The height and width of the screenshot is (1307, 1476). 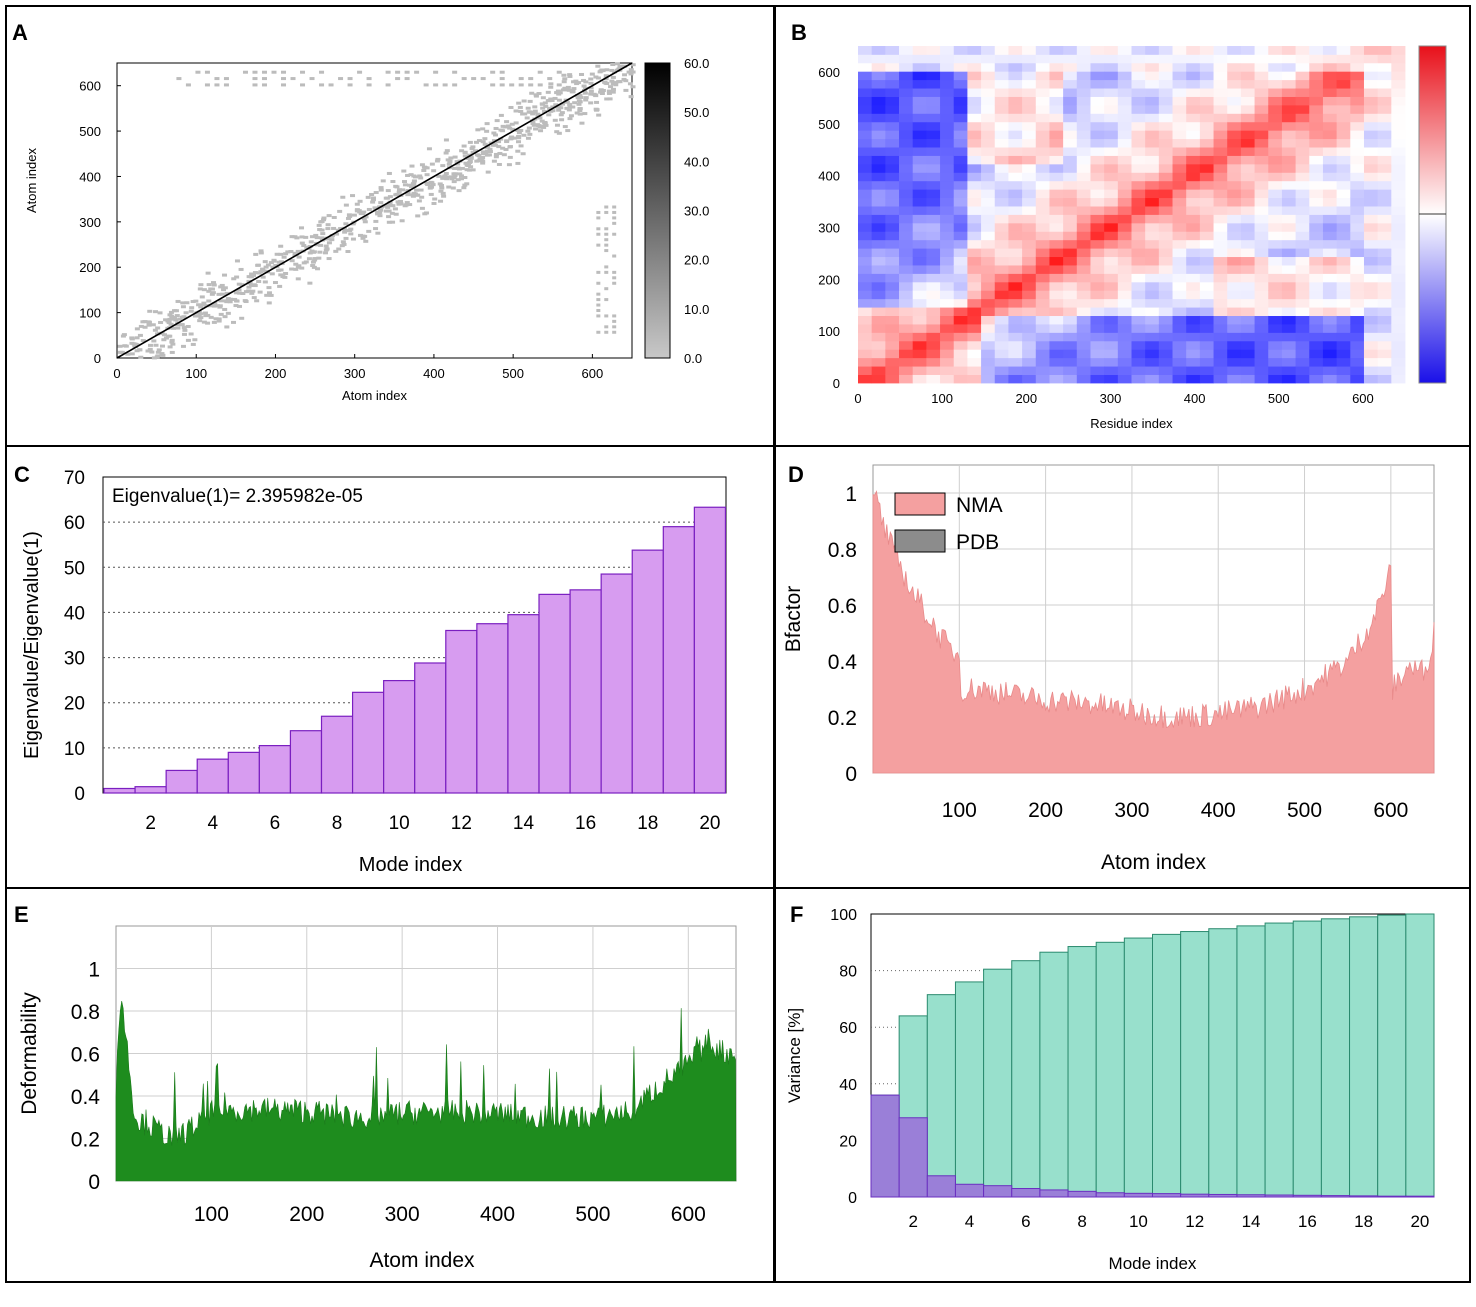 I want to click on y-tick-label: 0.2, so click(x=842, y=718).